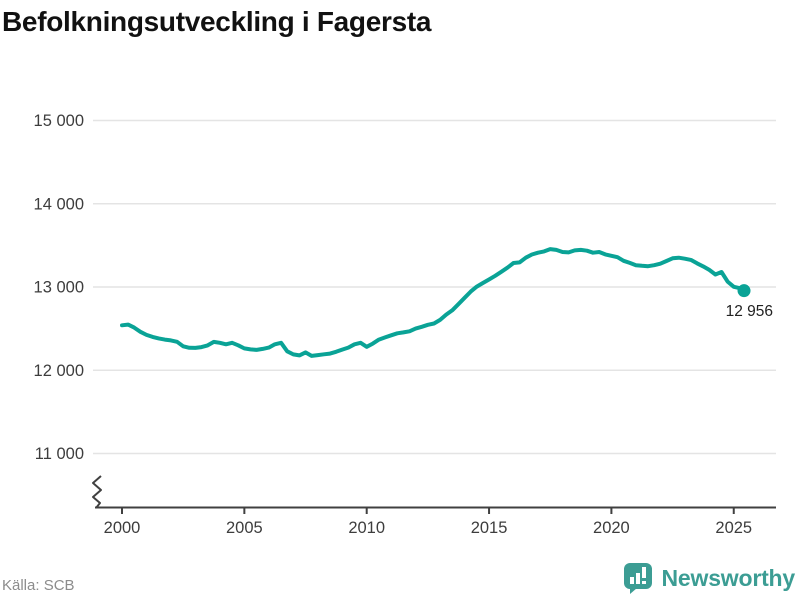 The height and width of the screenshot is (600, 800). What do you see at coordinates (749, 311) in the screenshot?
I see `end-value-label: 12 956` at bounding box center [749, 311].